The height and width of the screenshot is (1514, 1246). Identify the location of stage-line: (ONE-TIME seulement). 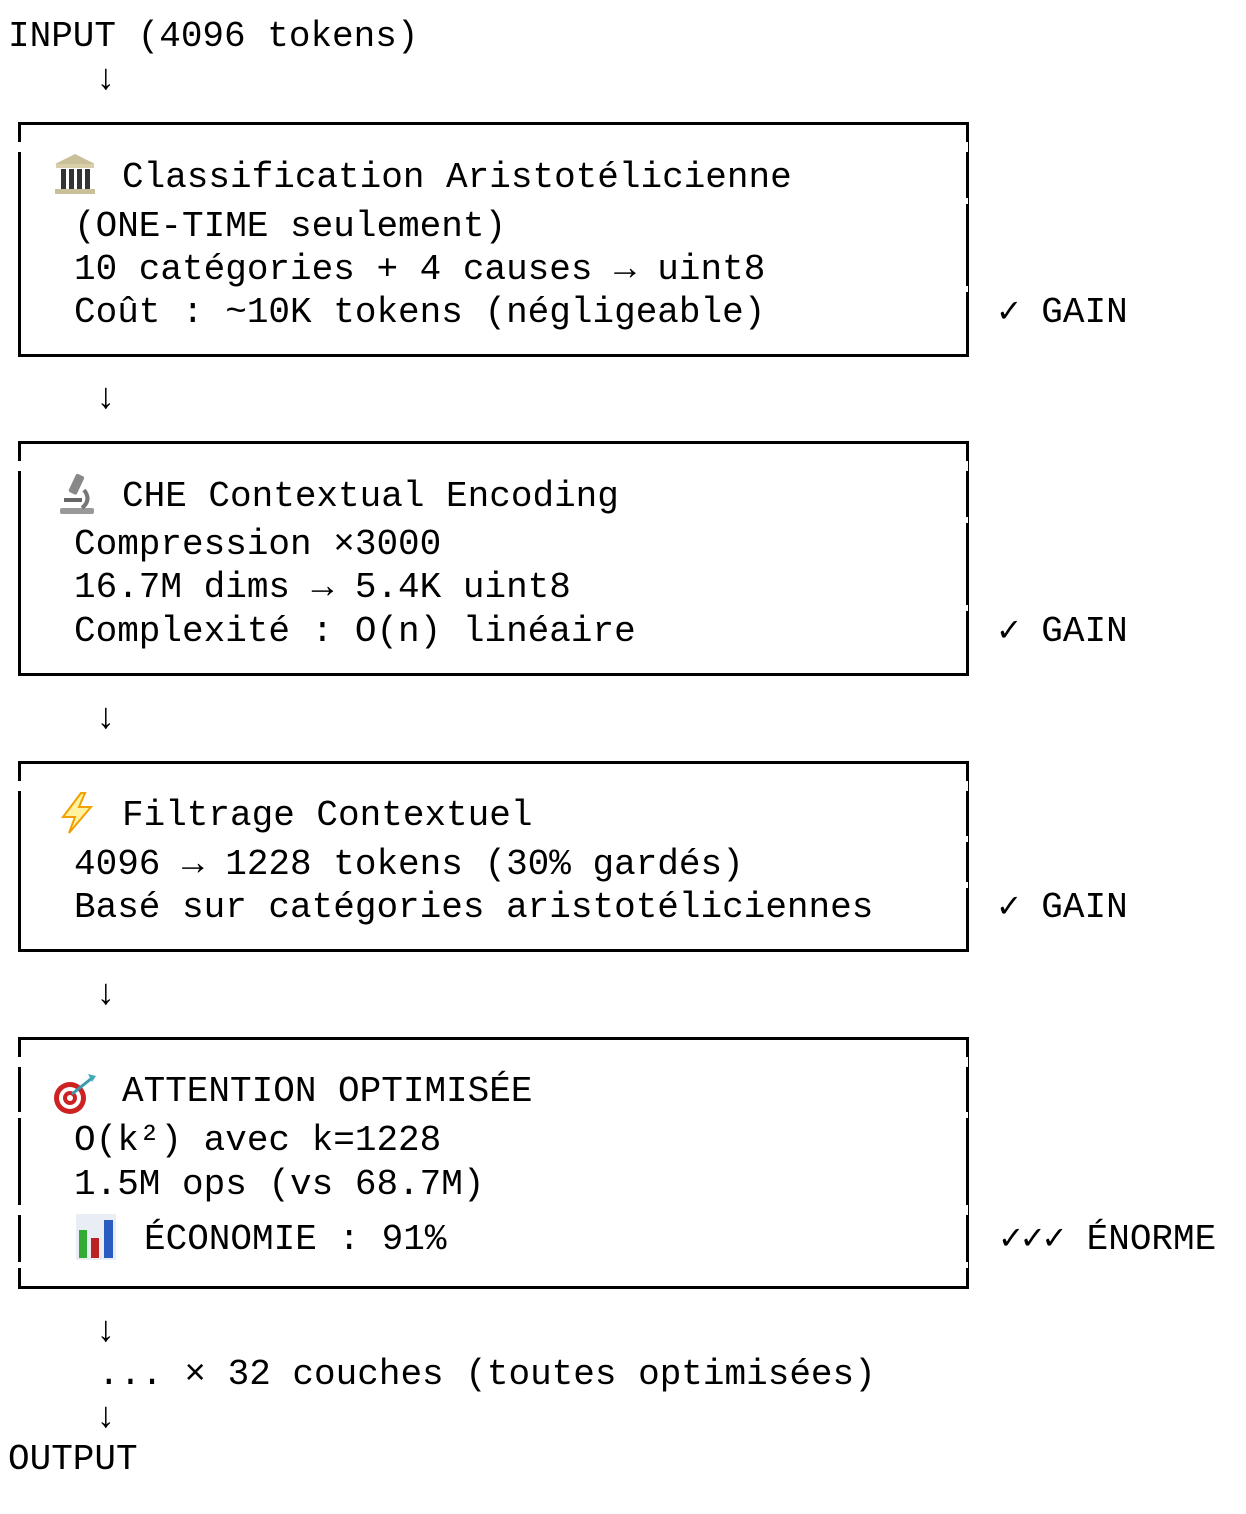
(290, 226).